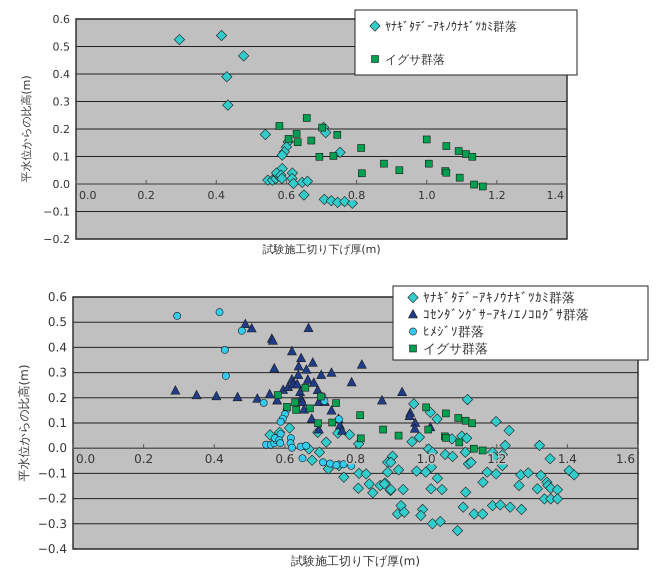 Image resolution: width=657 pixels, height=572 pixels. I want to click on y-tick-label: −0.3, so click(52, 523).